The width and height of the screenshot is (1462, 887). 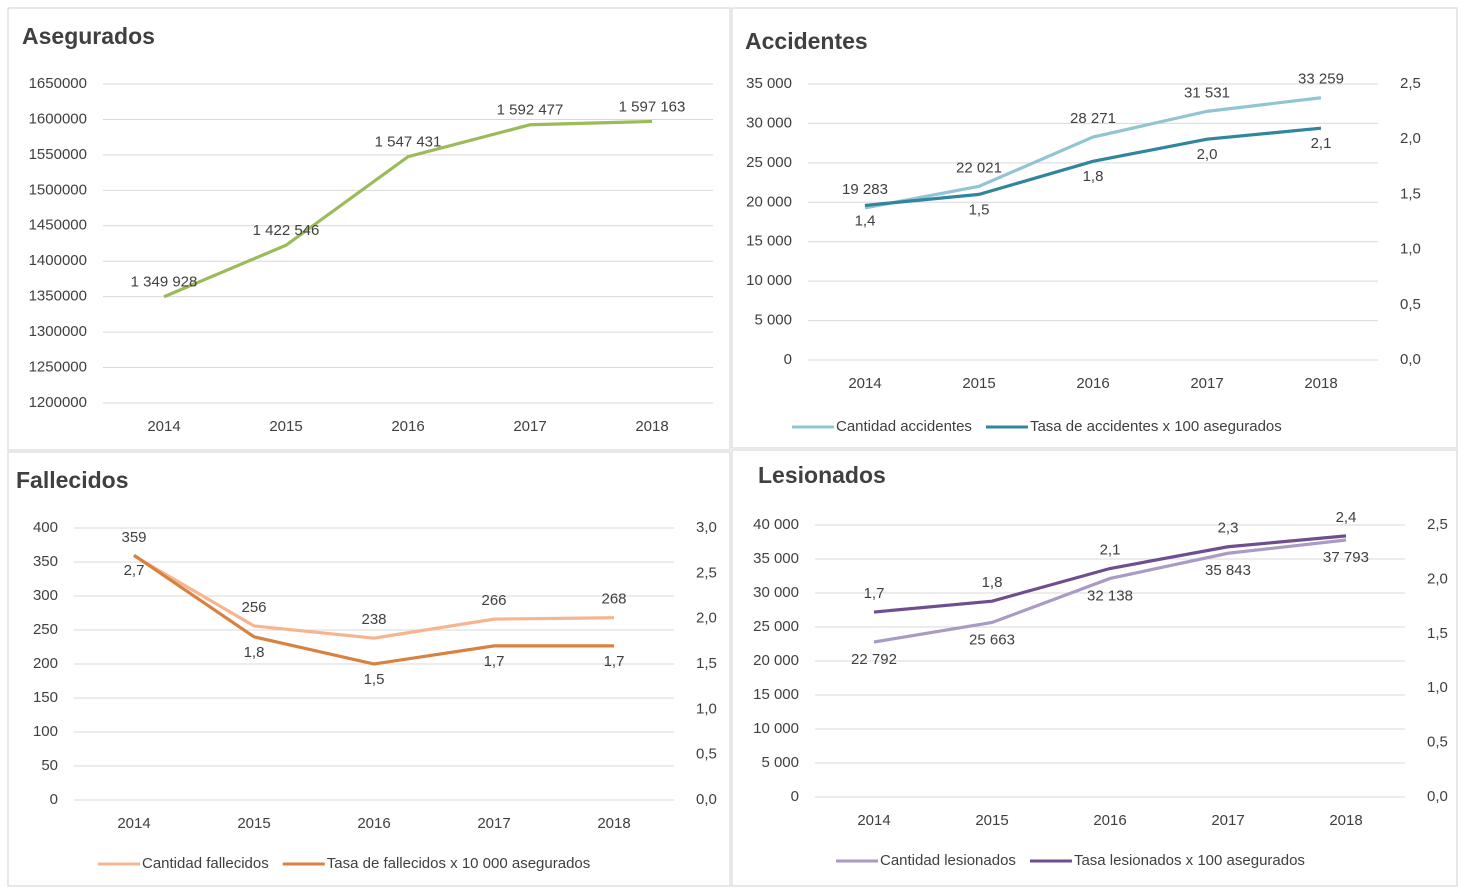 What do you see at coordinates (652, 106) in the screenshot?
I see `data-label: 1 597 163` at bounding box center [652, 106].